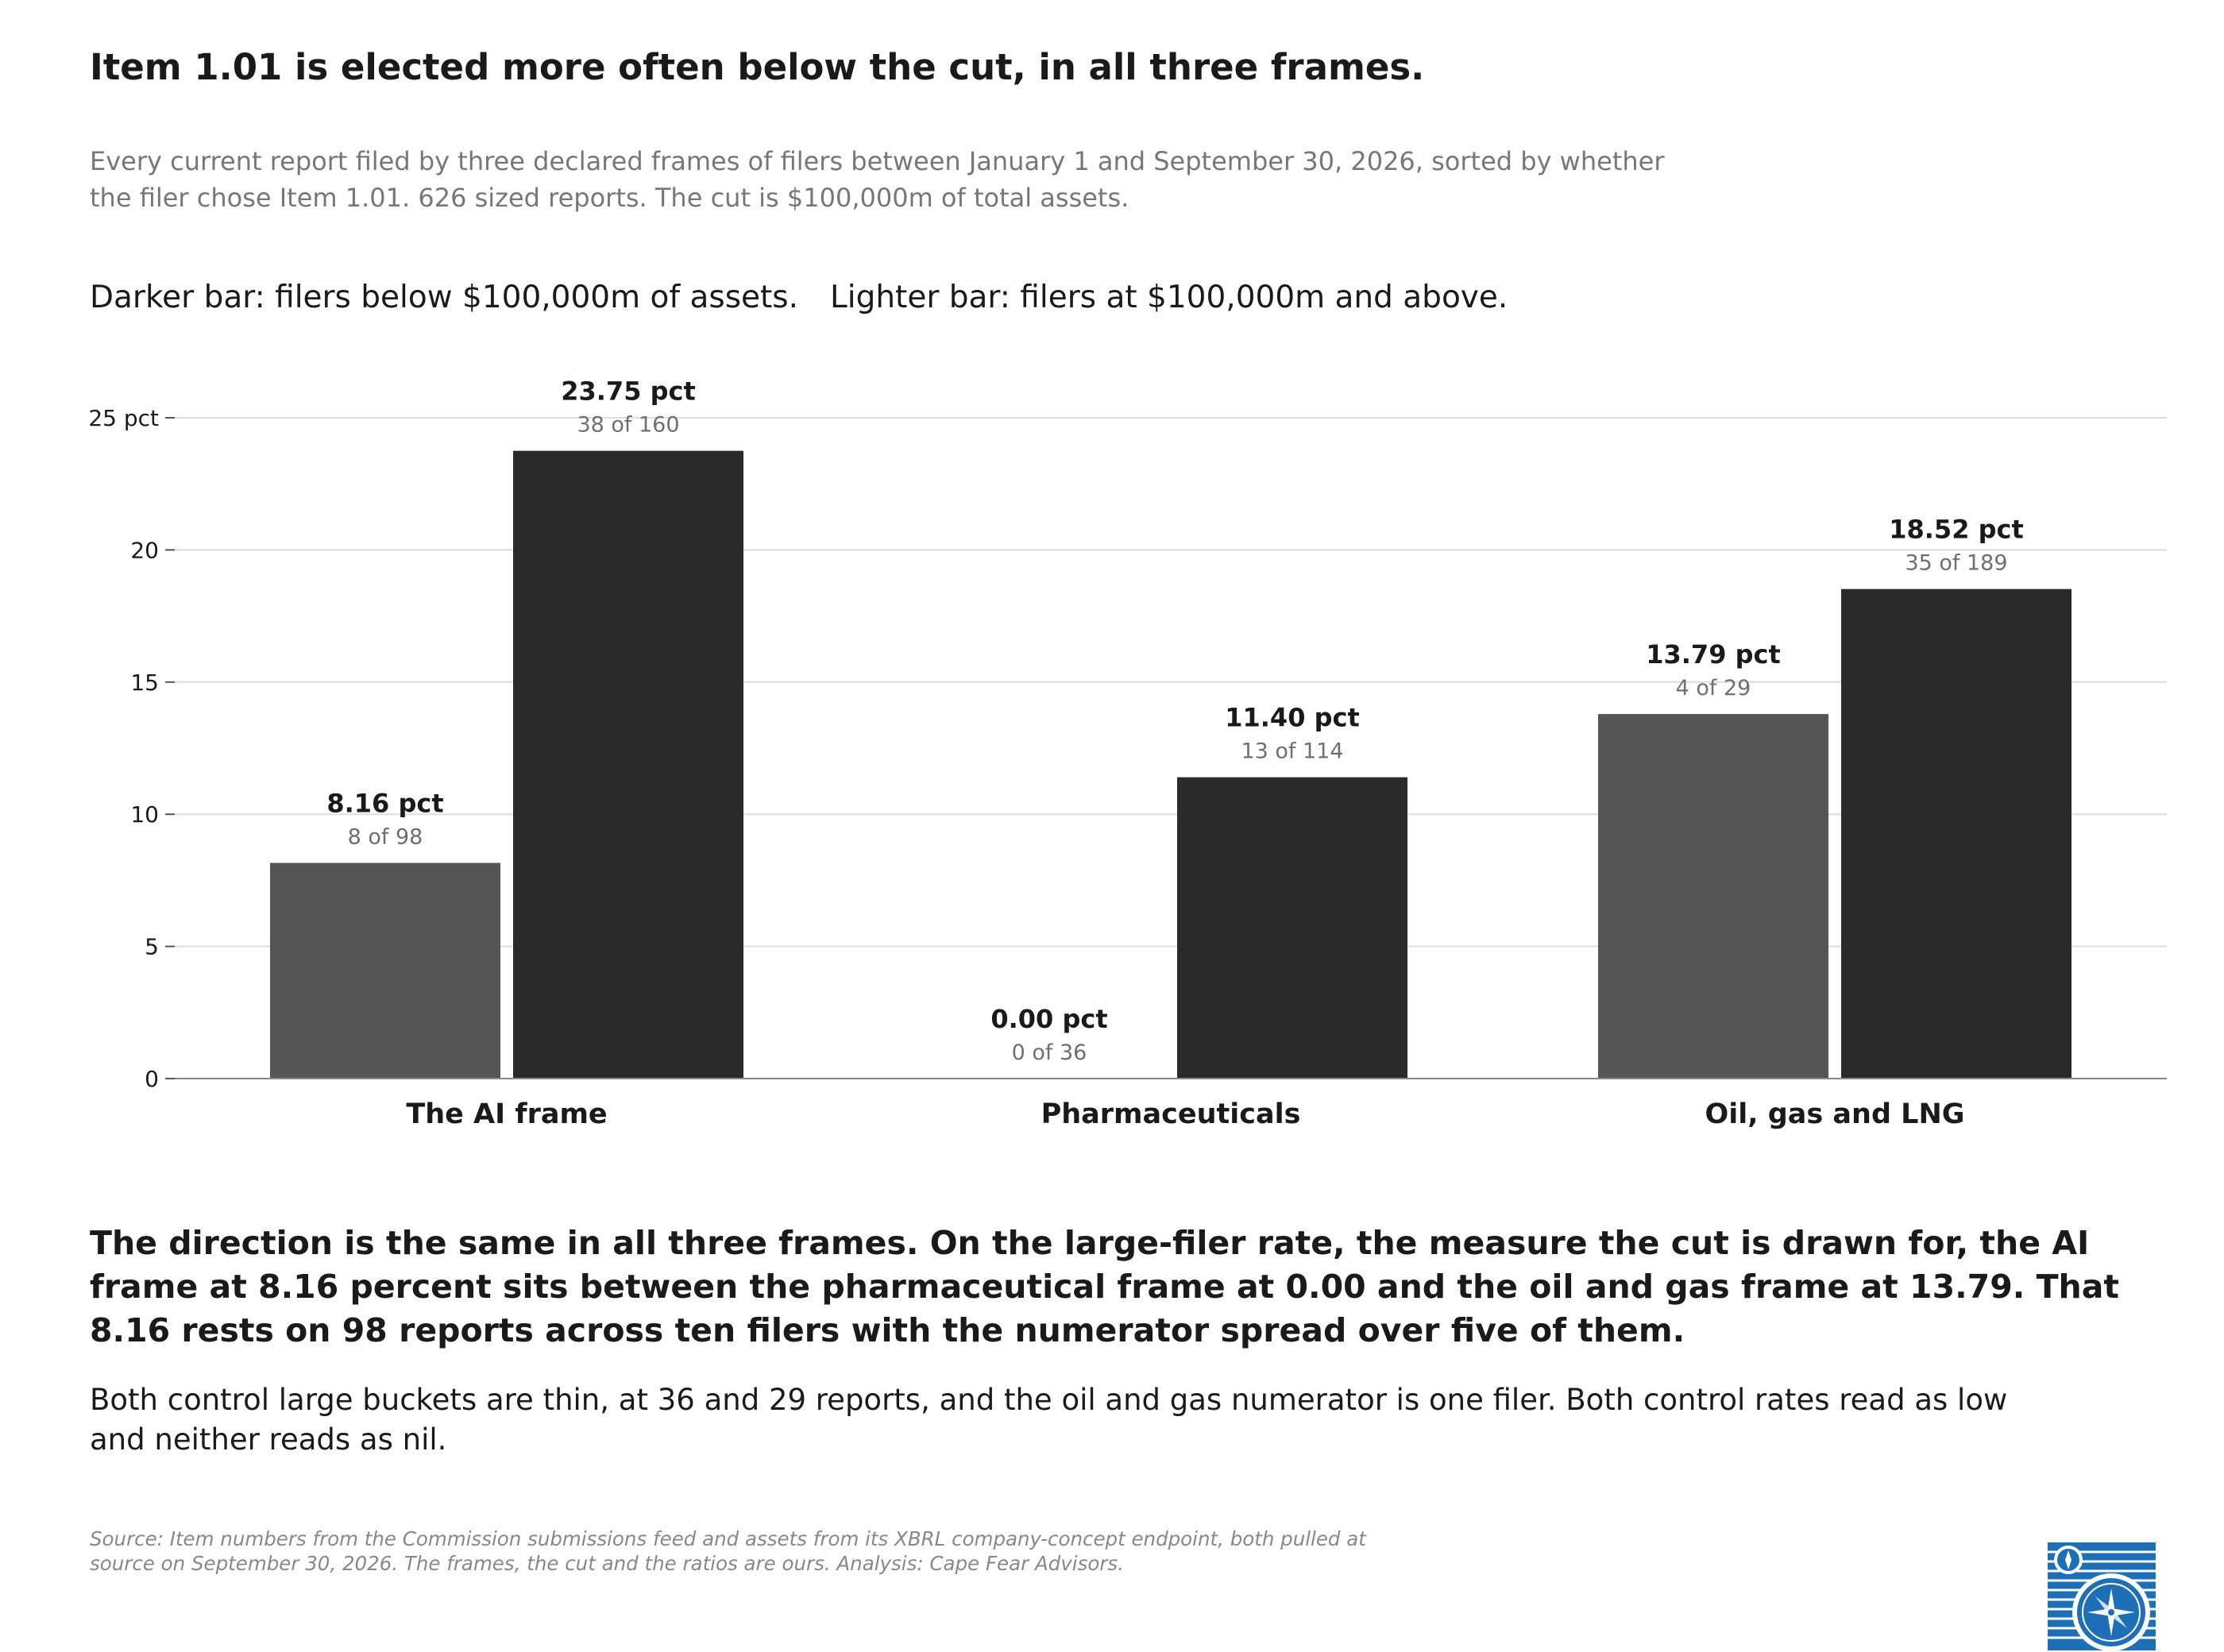 Image resolution: width=2224 pixels, height=1652 pixels. What do you see at coordinates (384, 803) in the screenshot?
I see `bar-value-label: 8.16 pct` at bounding box center [384, 803].